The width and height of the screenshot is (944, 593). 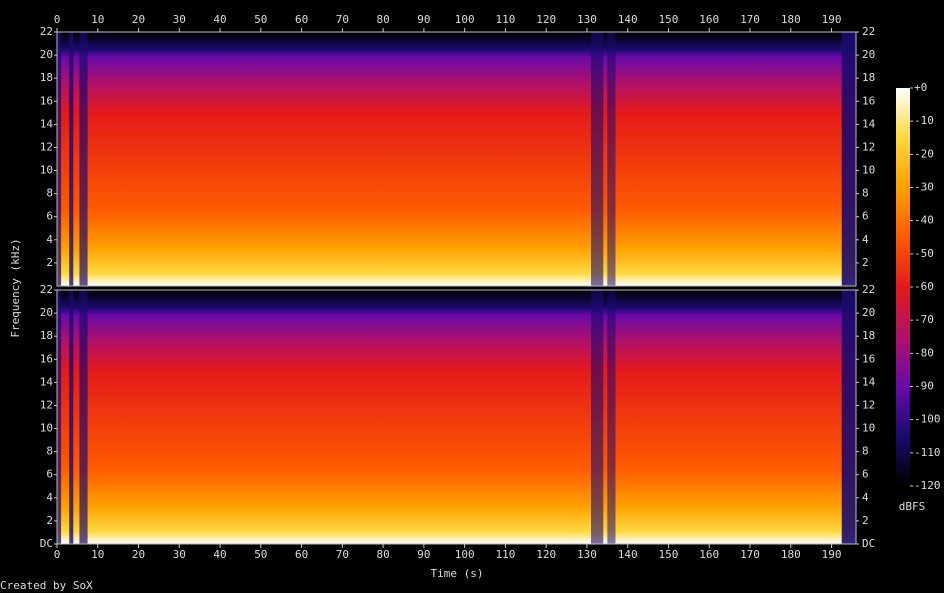 I want to click on colorbar-tick-label: +0, so click(x=920, y=87).